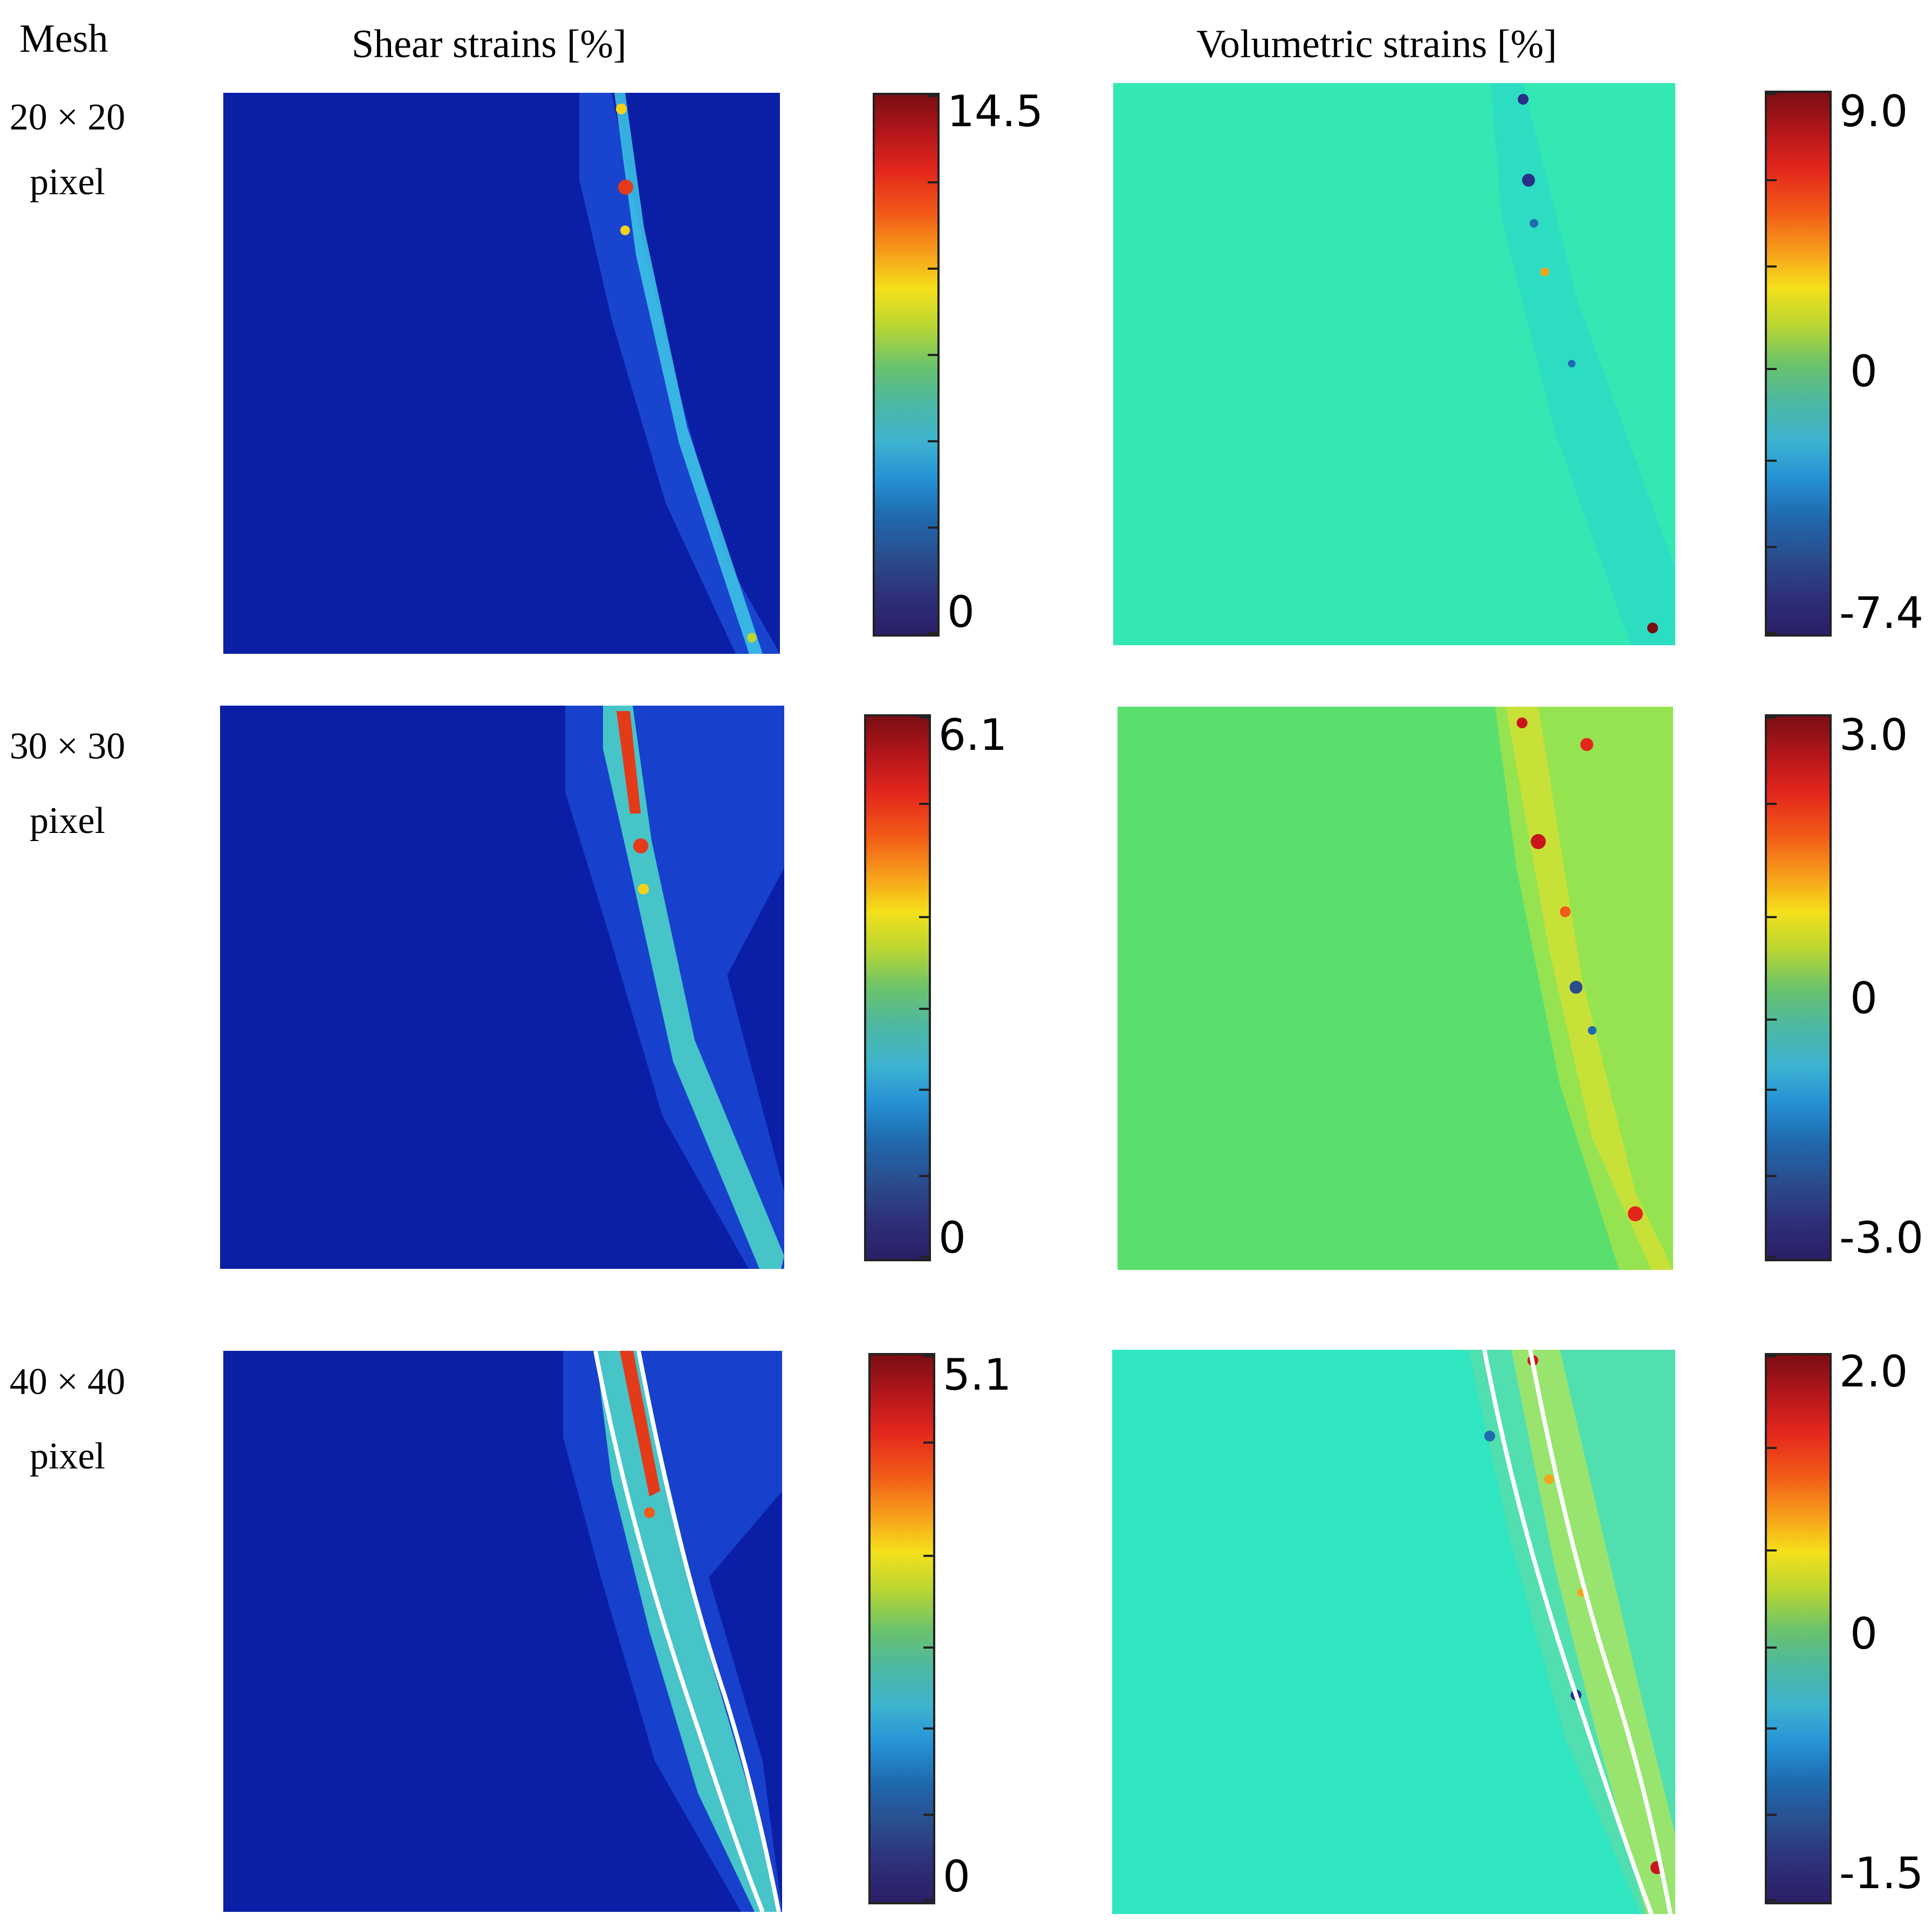 The image size is (1932, 1927). Describe the element at coordinates (1394, 364) in the screenshot. I see `volumetric-strain-map-row1` at that location.